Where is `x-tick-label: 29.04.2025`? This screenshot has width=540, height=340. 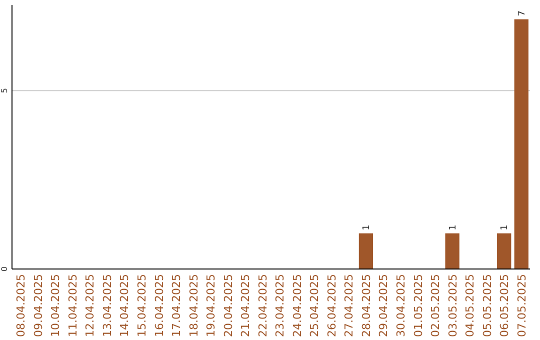 x-tick-label: 29.04.2025 is located at coordinates (383, 305).